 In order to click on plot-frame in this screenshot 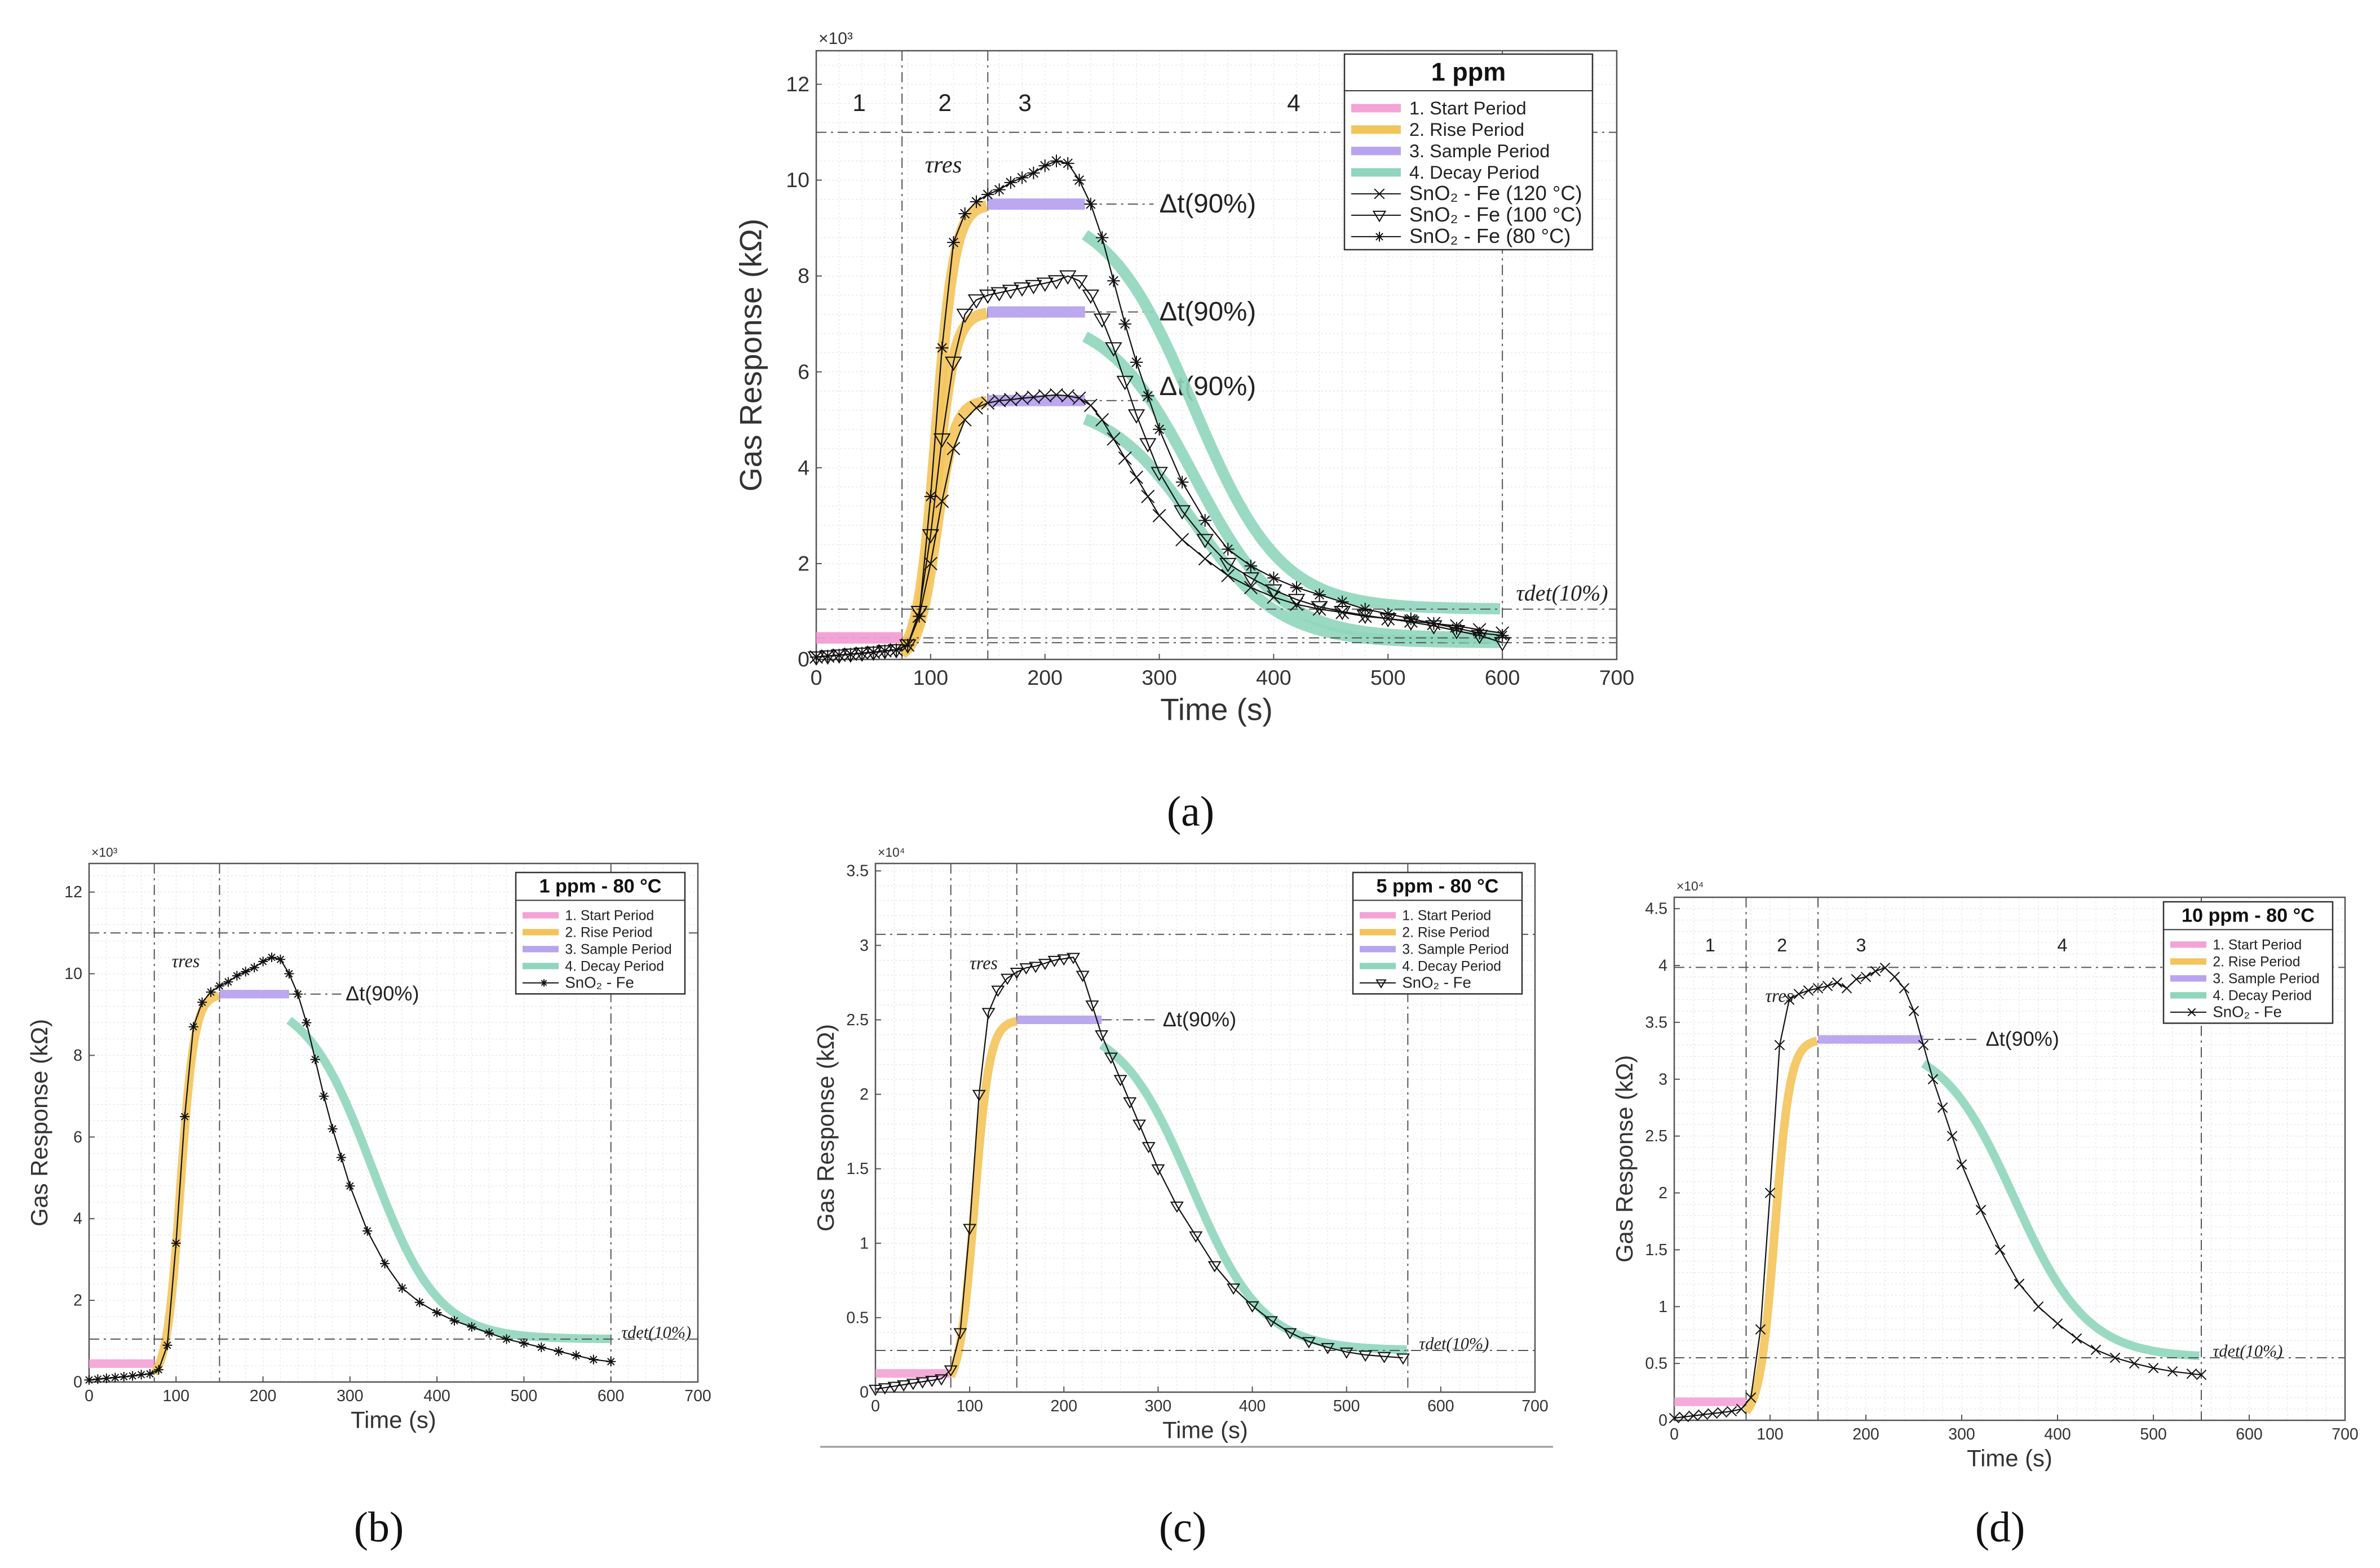, I will do `click(2009, 1159)`.